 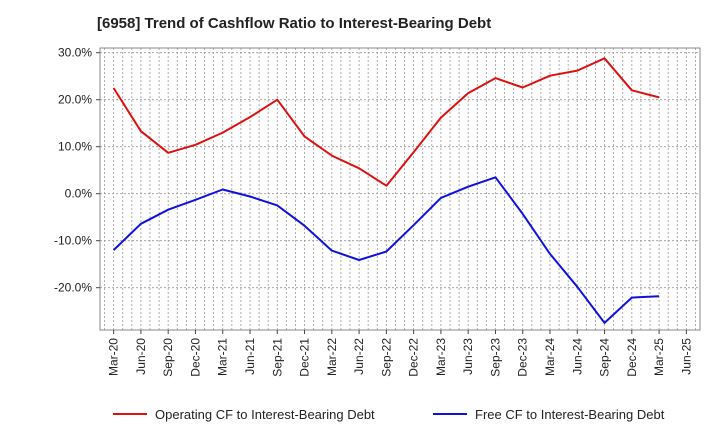 What do you see at coordinates (75, 100) in the screenshot?
I see `y-tick-label-1: 20.0%` at bounding box center [75, 100].